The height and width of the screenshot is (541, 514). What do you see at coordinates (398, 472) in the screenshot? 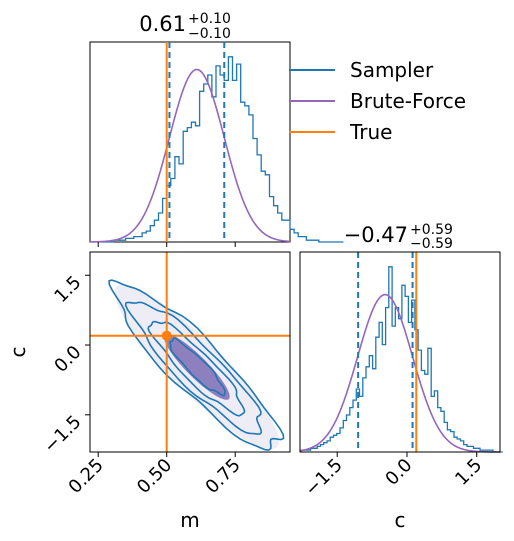
I see `c-x-tick-label-1: 0.0` at bounding box center [398, 472].